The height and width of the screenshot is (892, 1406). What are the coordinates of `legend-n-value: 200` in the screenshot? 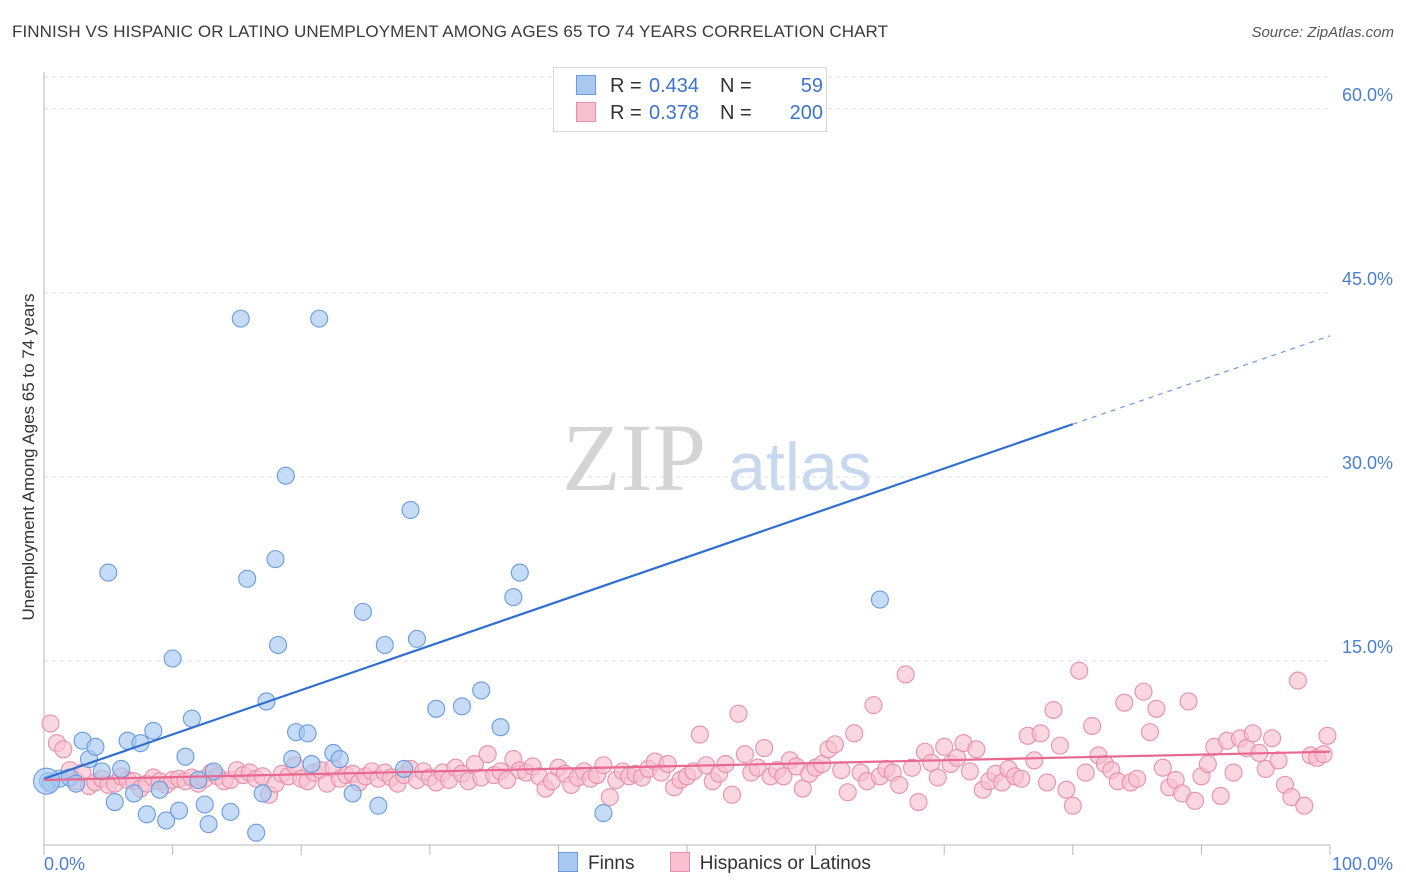 It's located at (806, 113).